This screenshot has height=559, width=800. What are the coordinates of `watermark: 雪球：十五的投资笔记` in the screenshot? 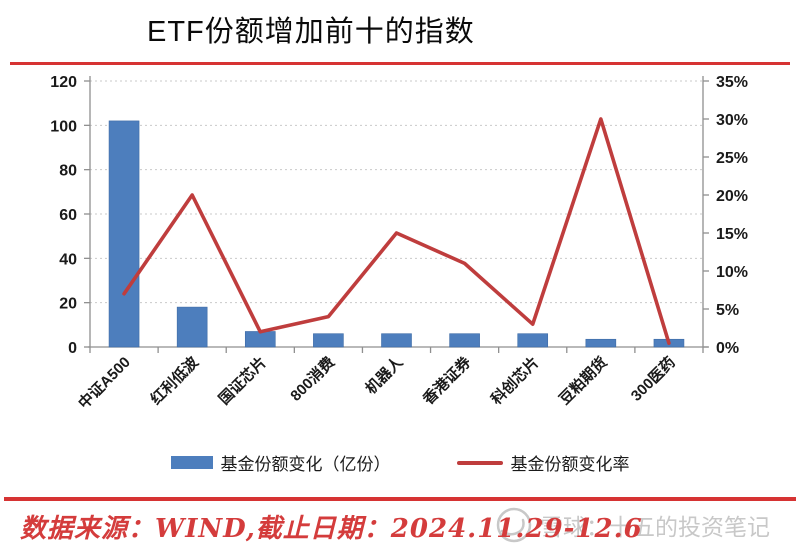 It's located at (632, 525).